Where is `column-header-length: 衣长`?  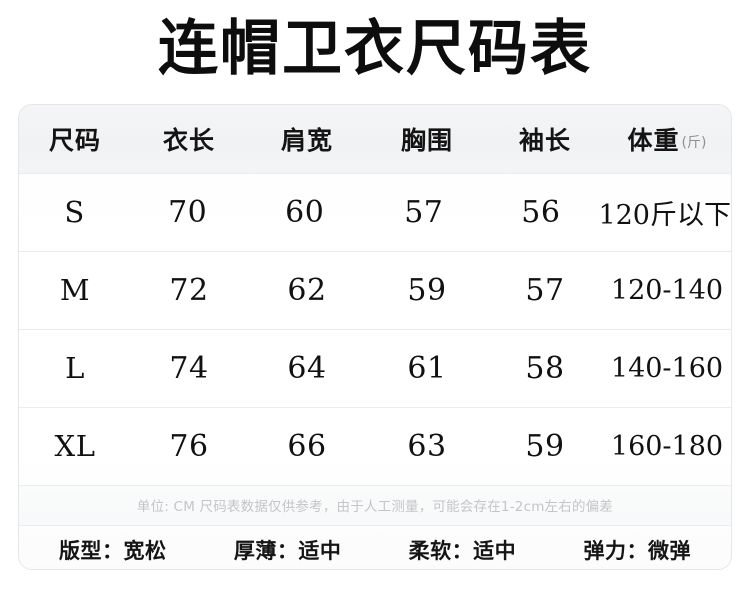
column-header-length: 衣长 is located at coordinates (189, 139).